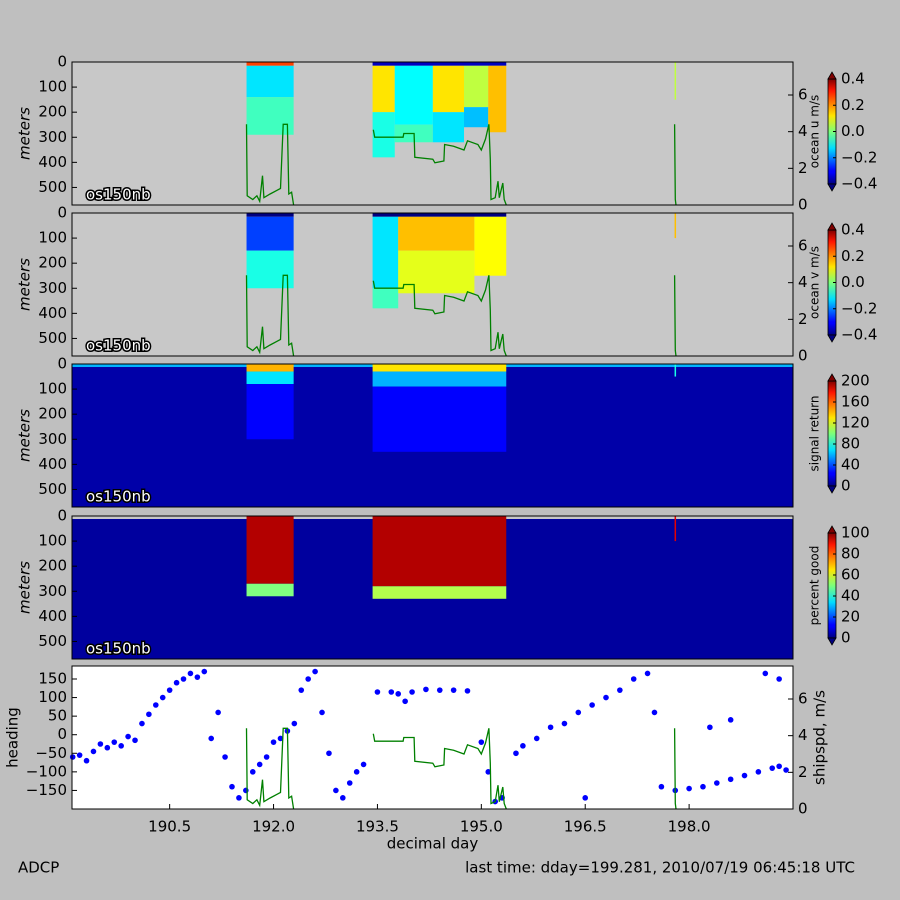  What do you see at coordinates (585, 827) in the screenshot?
I see `x-tick-label: 196.5` at bounding box center [585, 827].